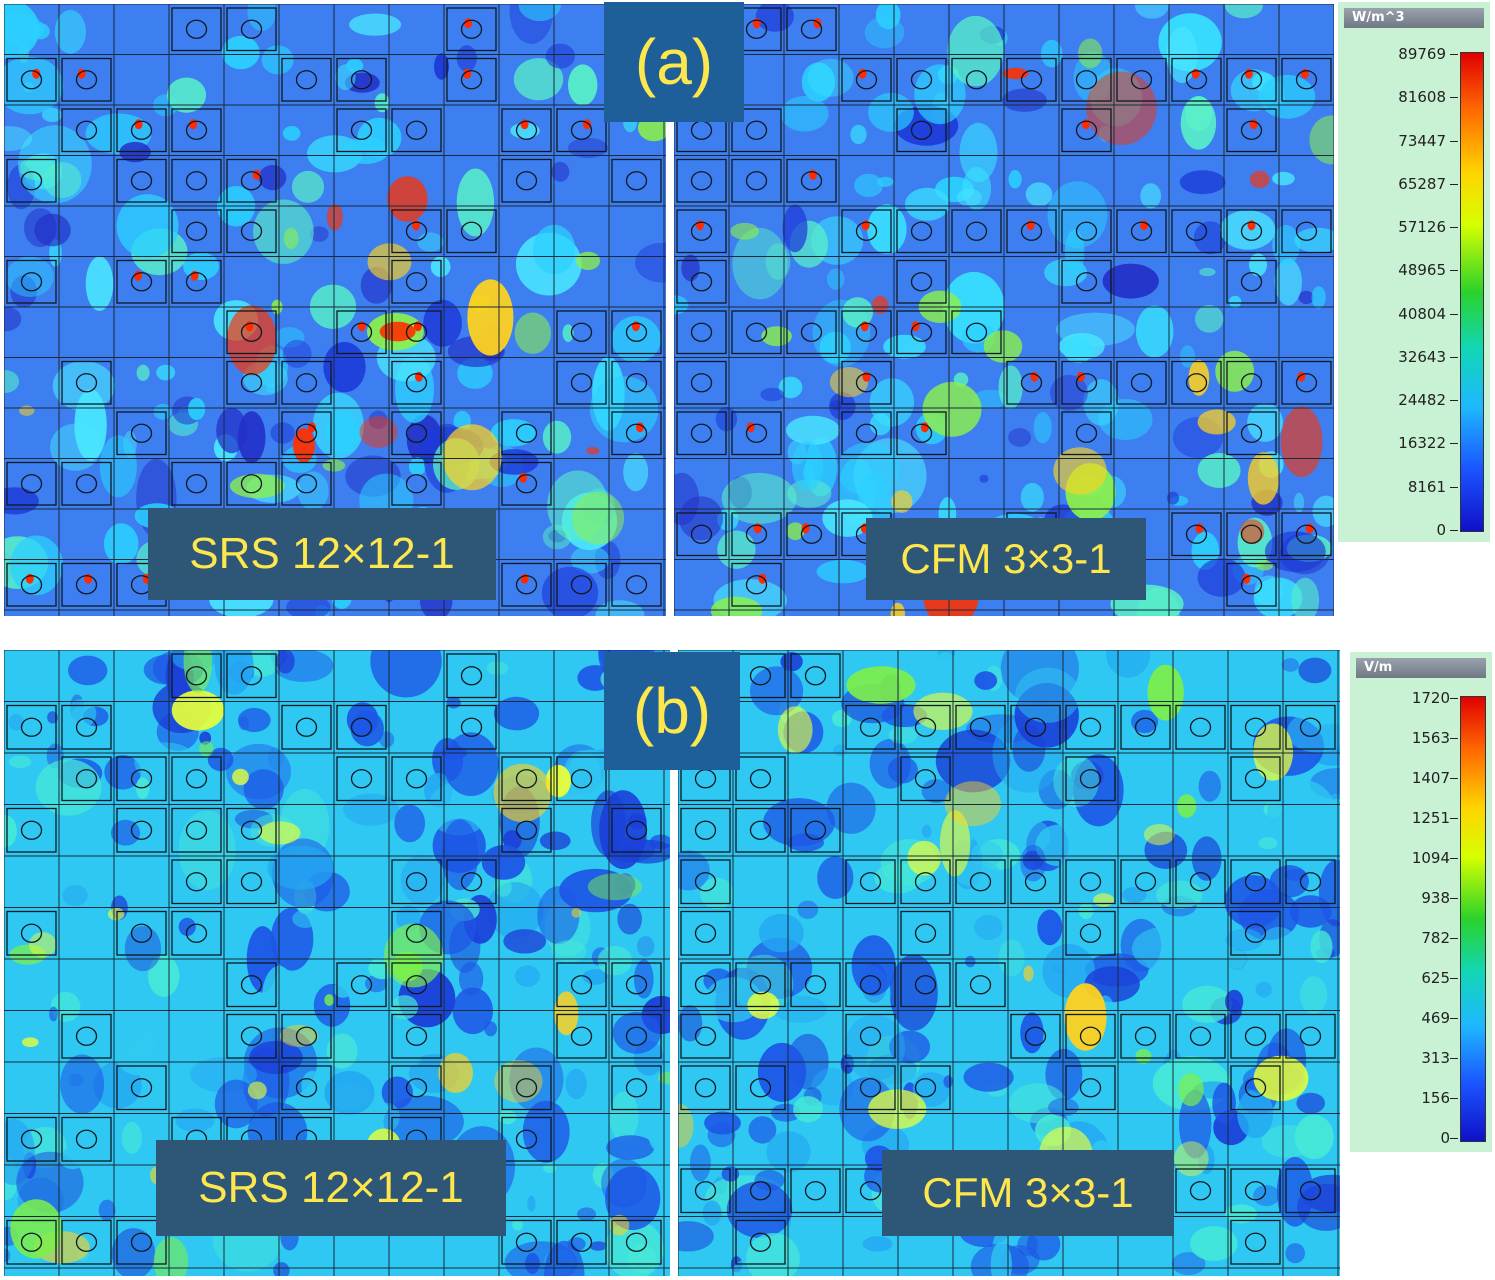 This screenshot has width=1495, height=1280. Describe the element at coordinates (1473, 919) in the screenshot. I see `figure-b-colorbar-gradient` at that location.